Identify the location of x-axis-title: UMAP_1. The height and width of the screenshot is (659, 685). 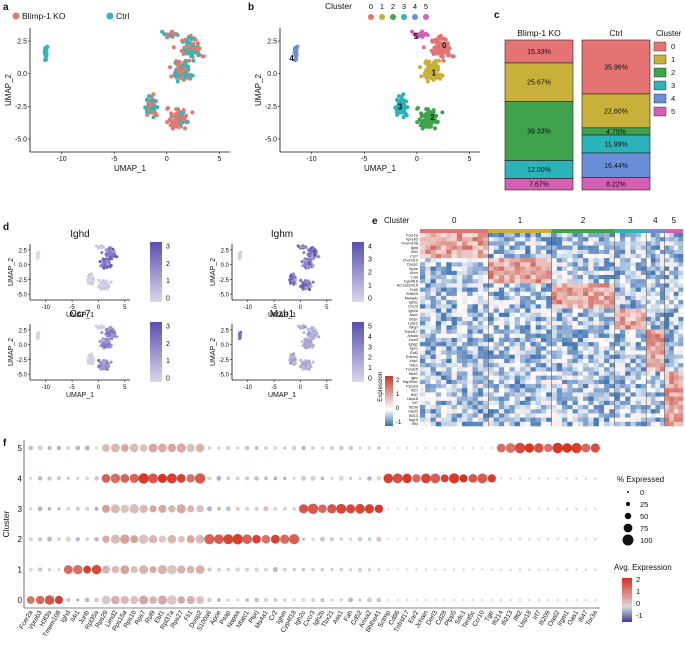
(380, 168).